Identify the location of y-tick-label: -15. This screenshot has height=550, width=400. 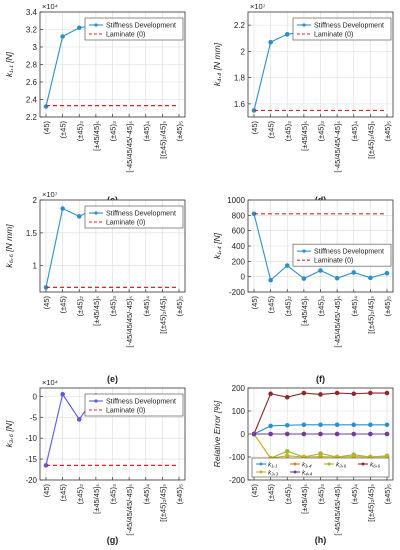
(31, 459).